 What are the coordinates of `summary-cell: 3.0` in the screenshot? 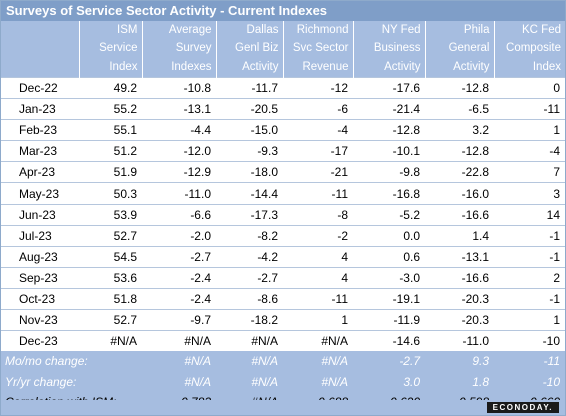 It's located at (389, 382).